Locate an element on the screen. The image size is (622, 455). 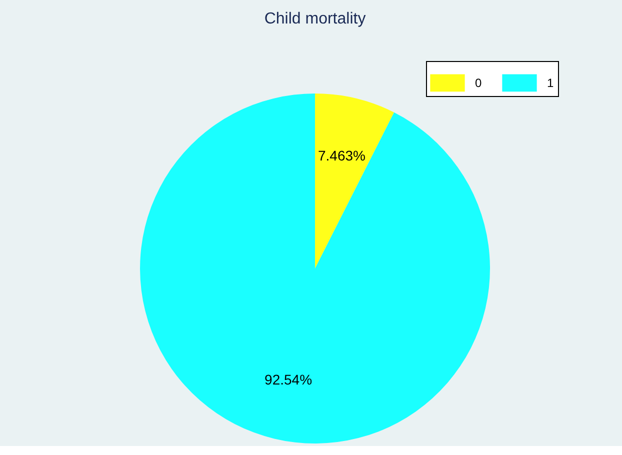
pie-slice is located at coordinates (354, 181).